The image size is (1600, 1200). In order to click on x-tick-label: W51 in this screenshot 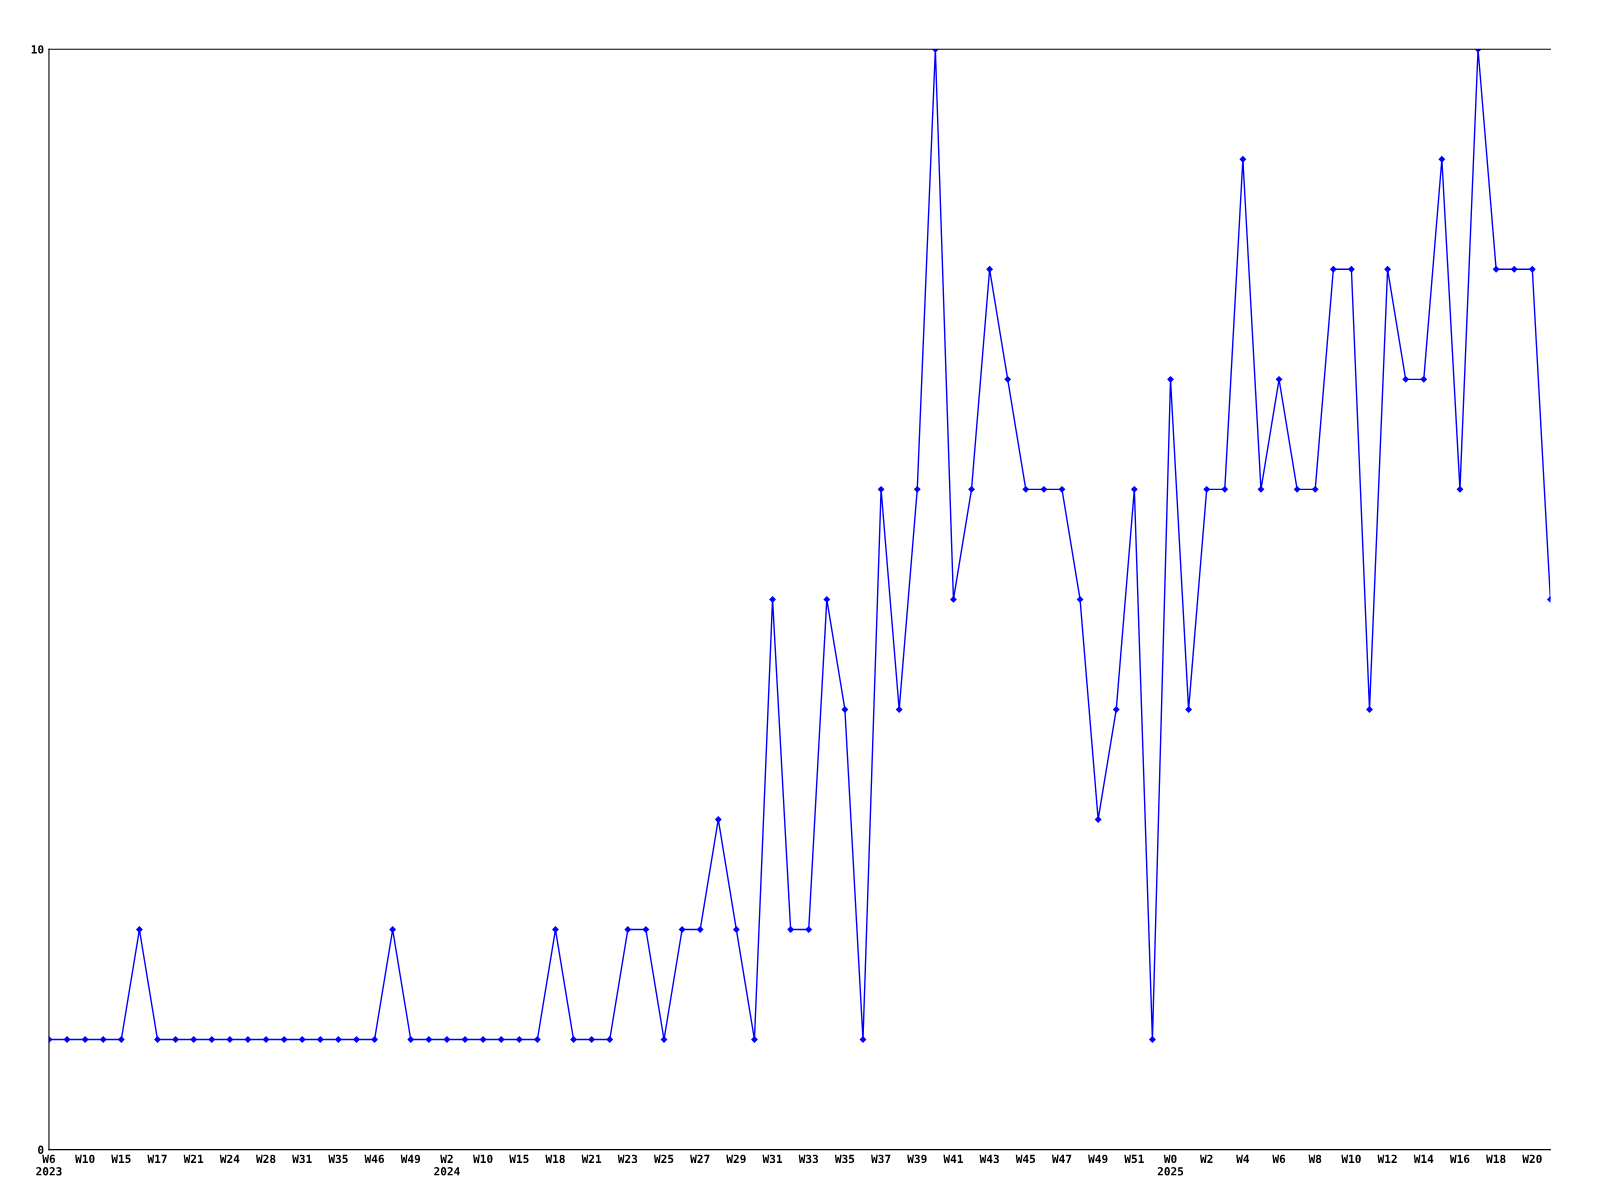, I will do `click(1134, 1159)`.